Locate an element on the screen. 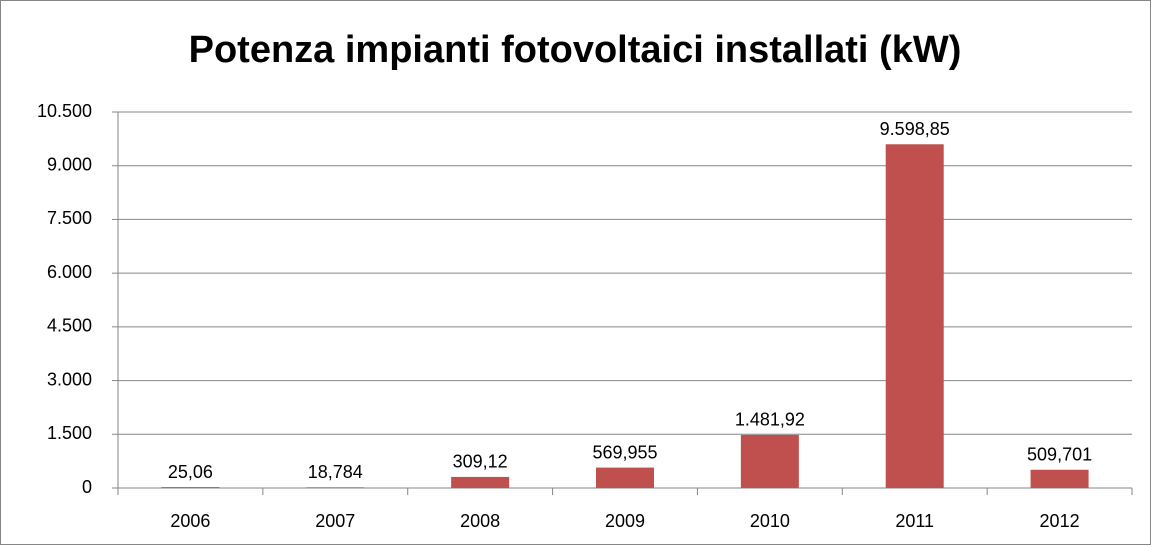 The height and width of the screenshot is (545, 1151). x-tick-label: 2011 is located at coordinates (914, 521).